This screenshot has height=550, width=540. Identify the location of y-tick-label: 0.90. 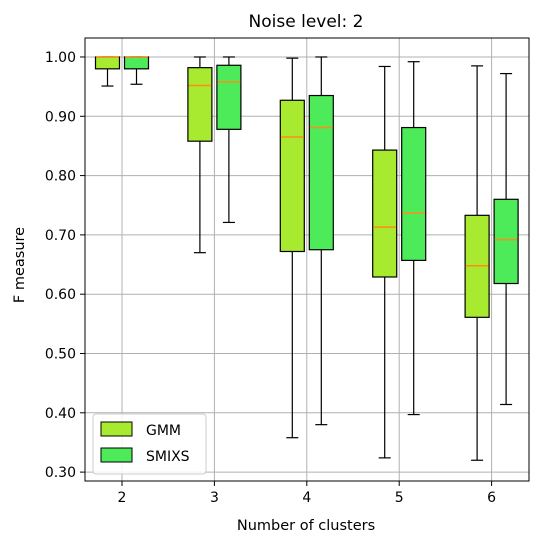
(60, 117).